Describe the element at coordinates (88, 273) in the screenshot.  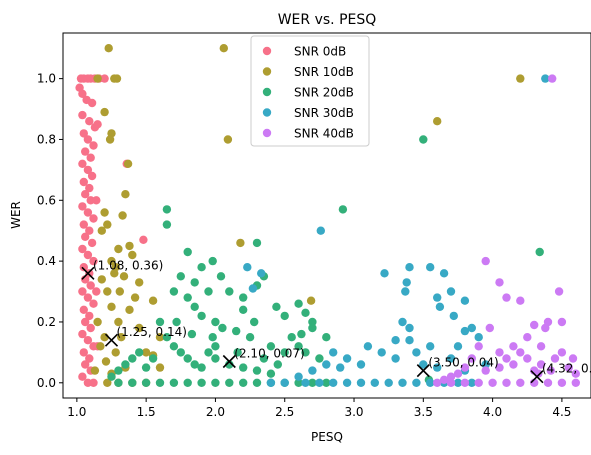
I see `marker-cross-line` at that location.